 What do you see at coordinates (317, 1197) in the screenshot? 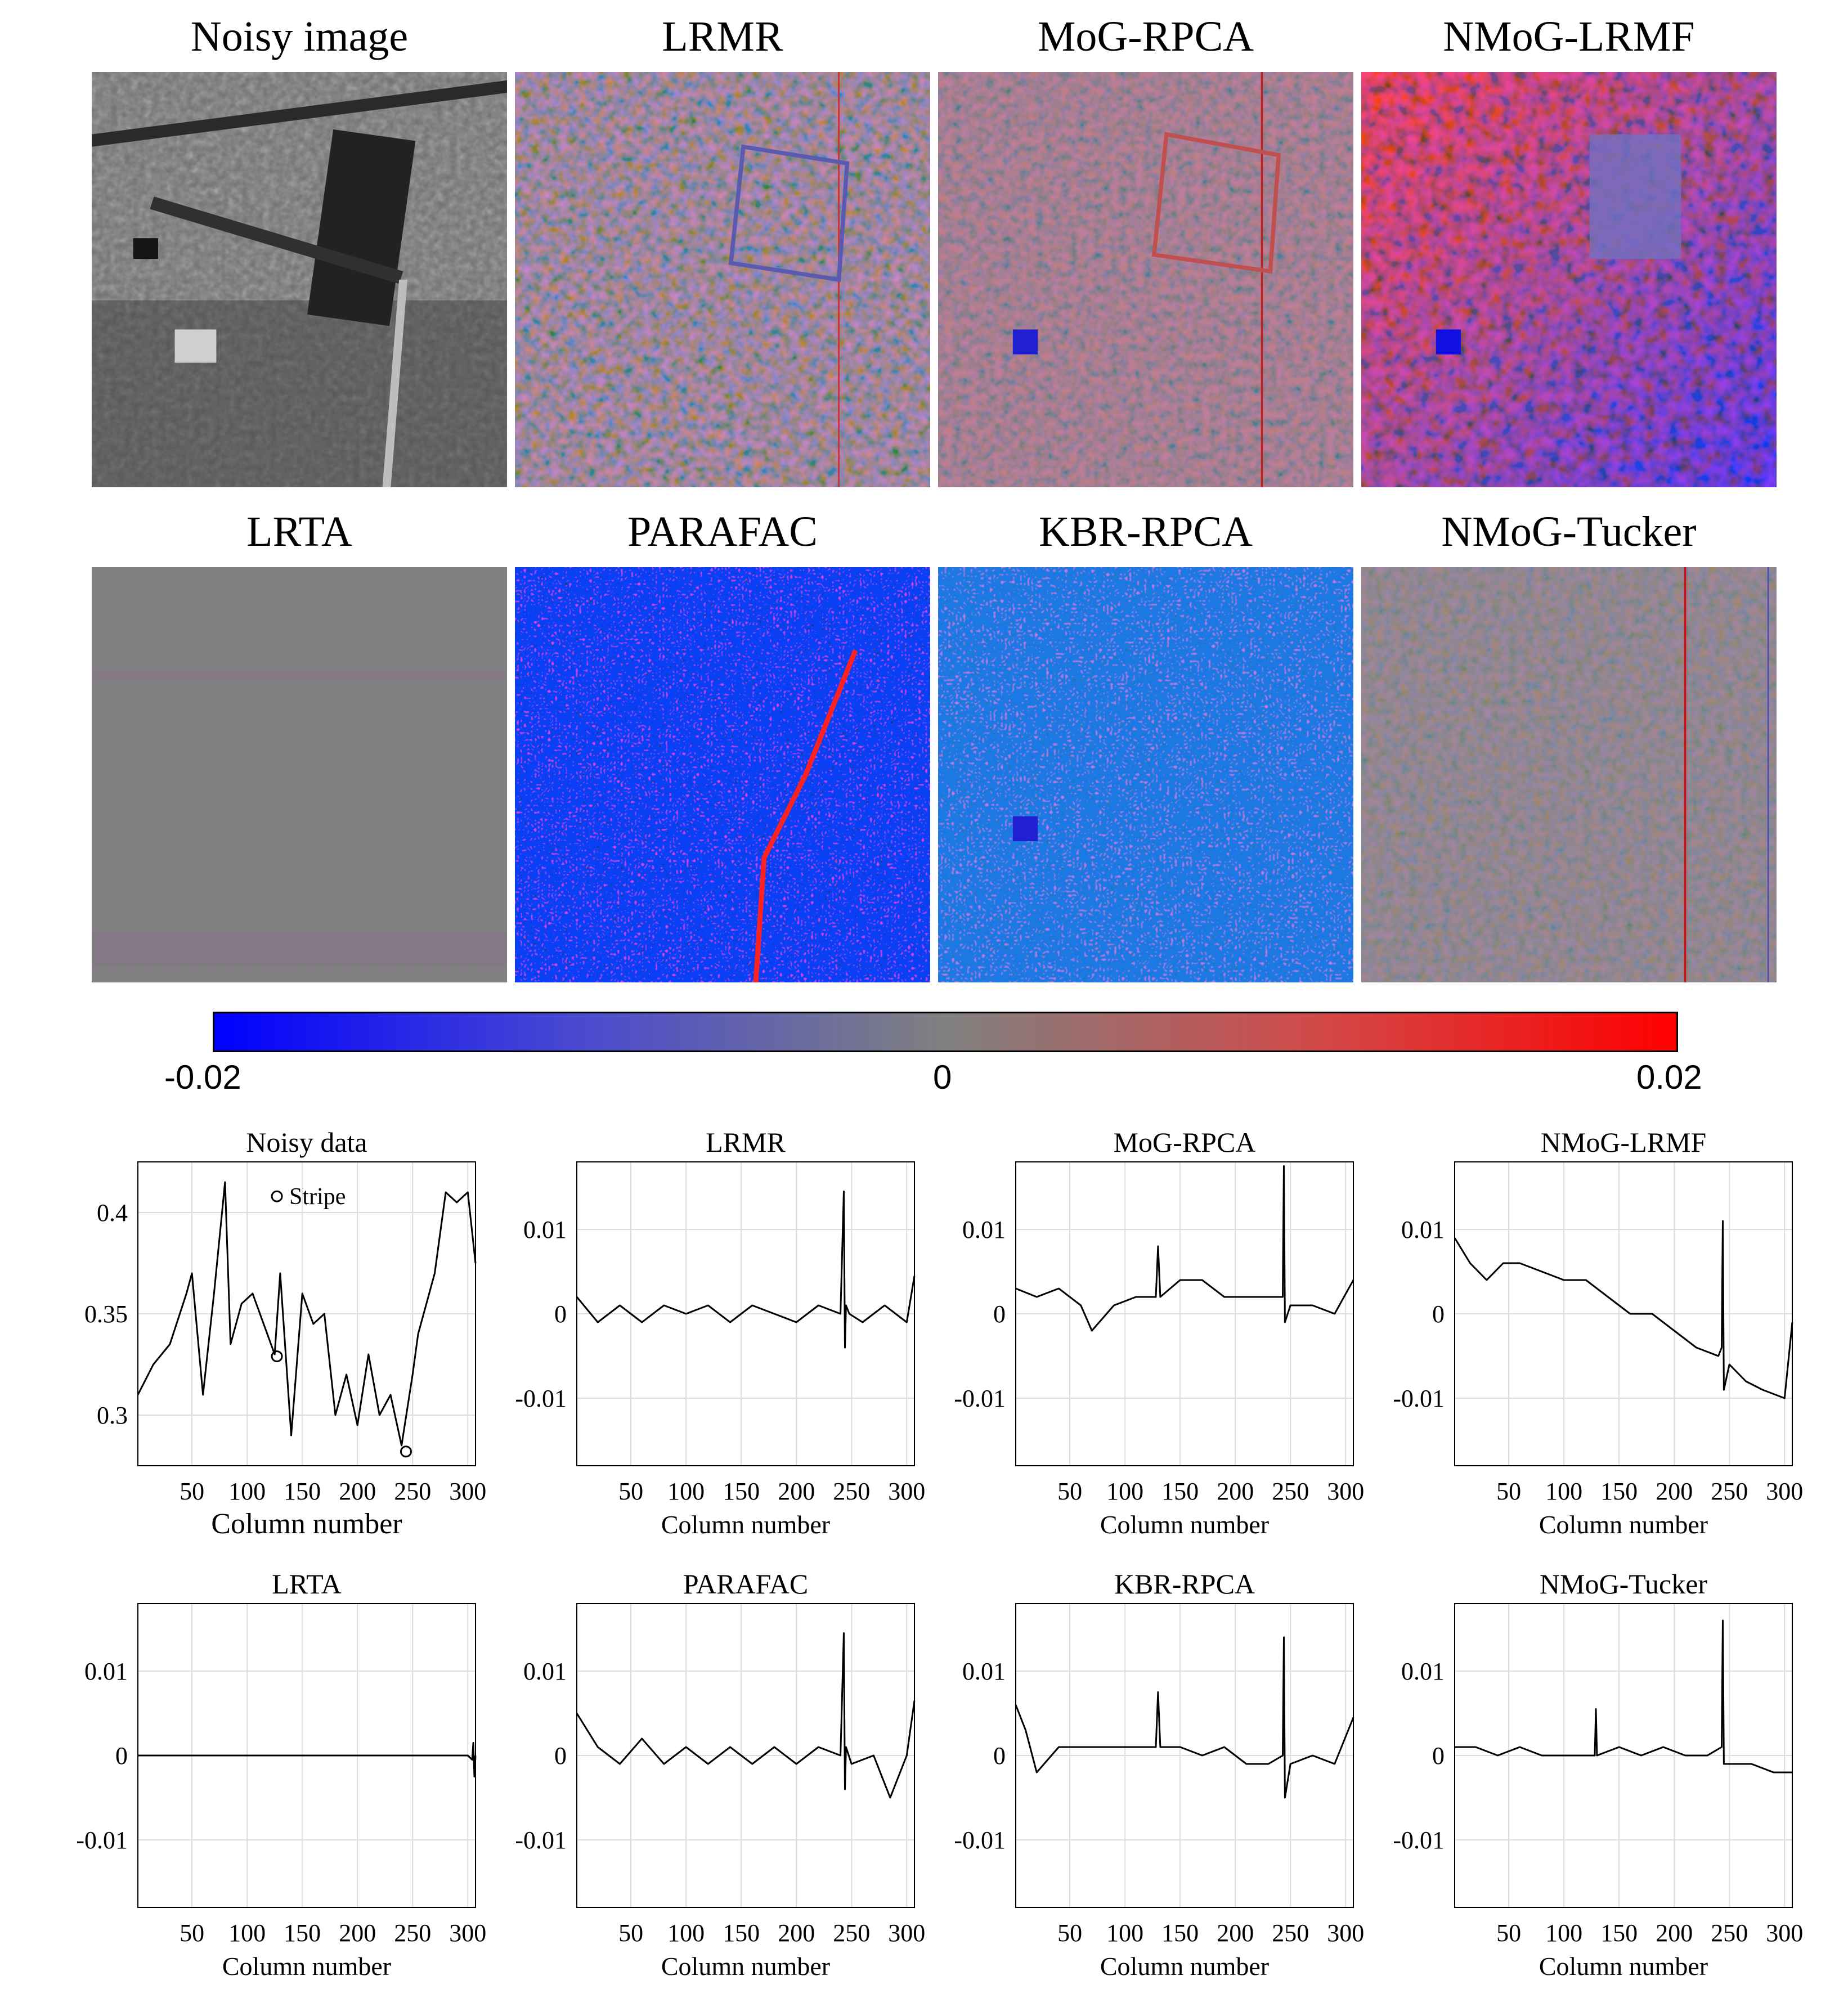
I see `legend-label: Stripe` at bounding box center [317, 1197].